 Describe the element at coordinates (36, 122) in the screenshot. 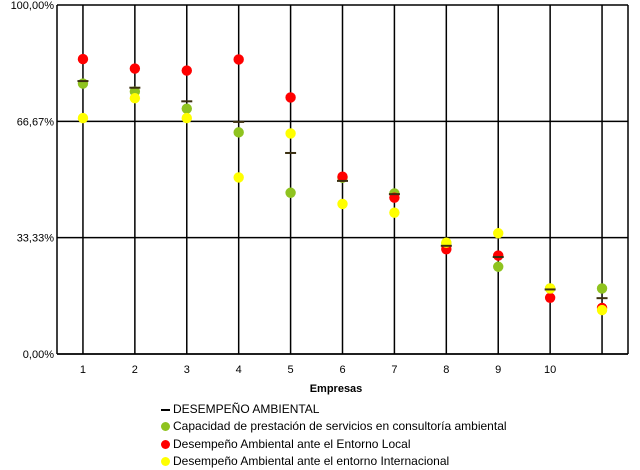

I see `y-tick-label: 66,67%` at that location.